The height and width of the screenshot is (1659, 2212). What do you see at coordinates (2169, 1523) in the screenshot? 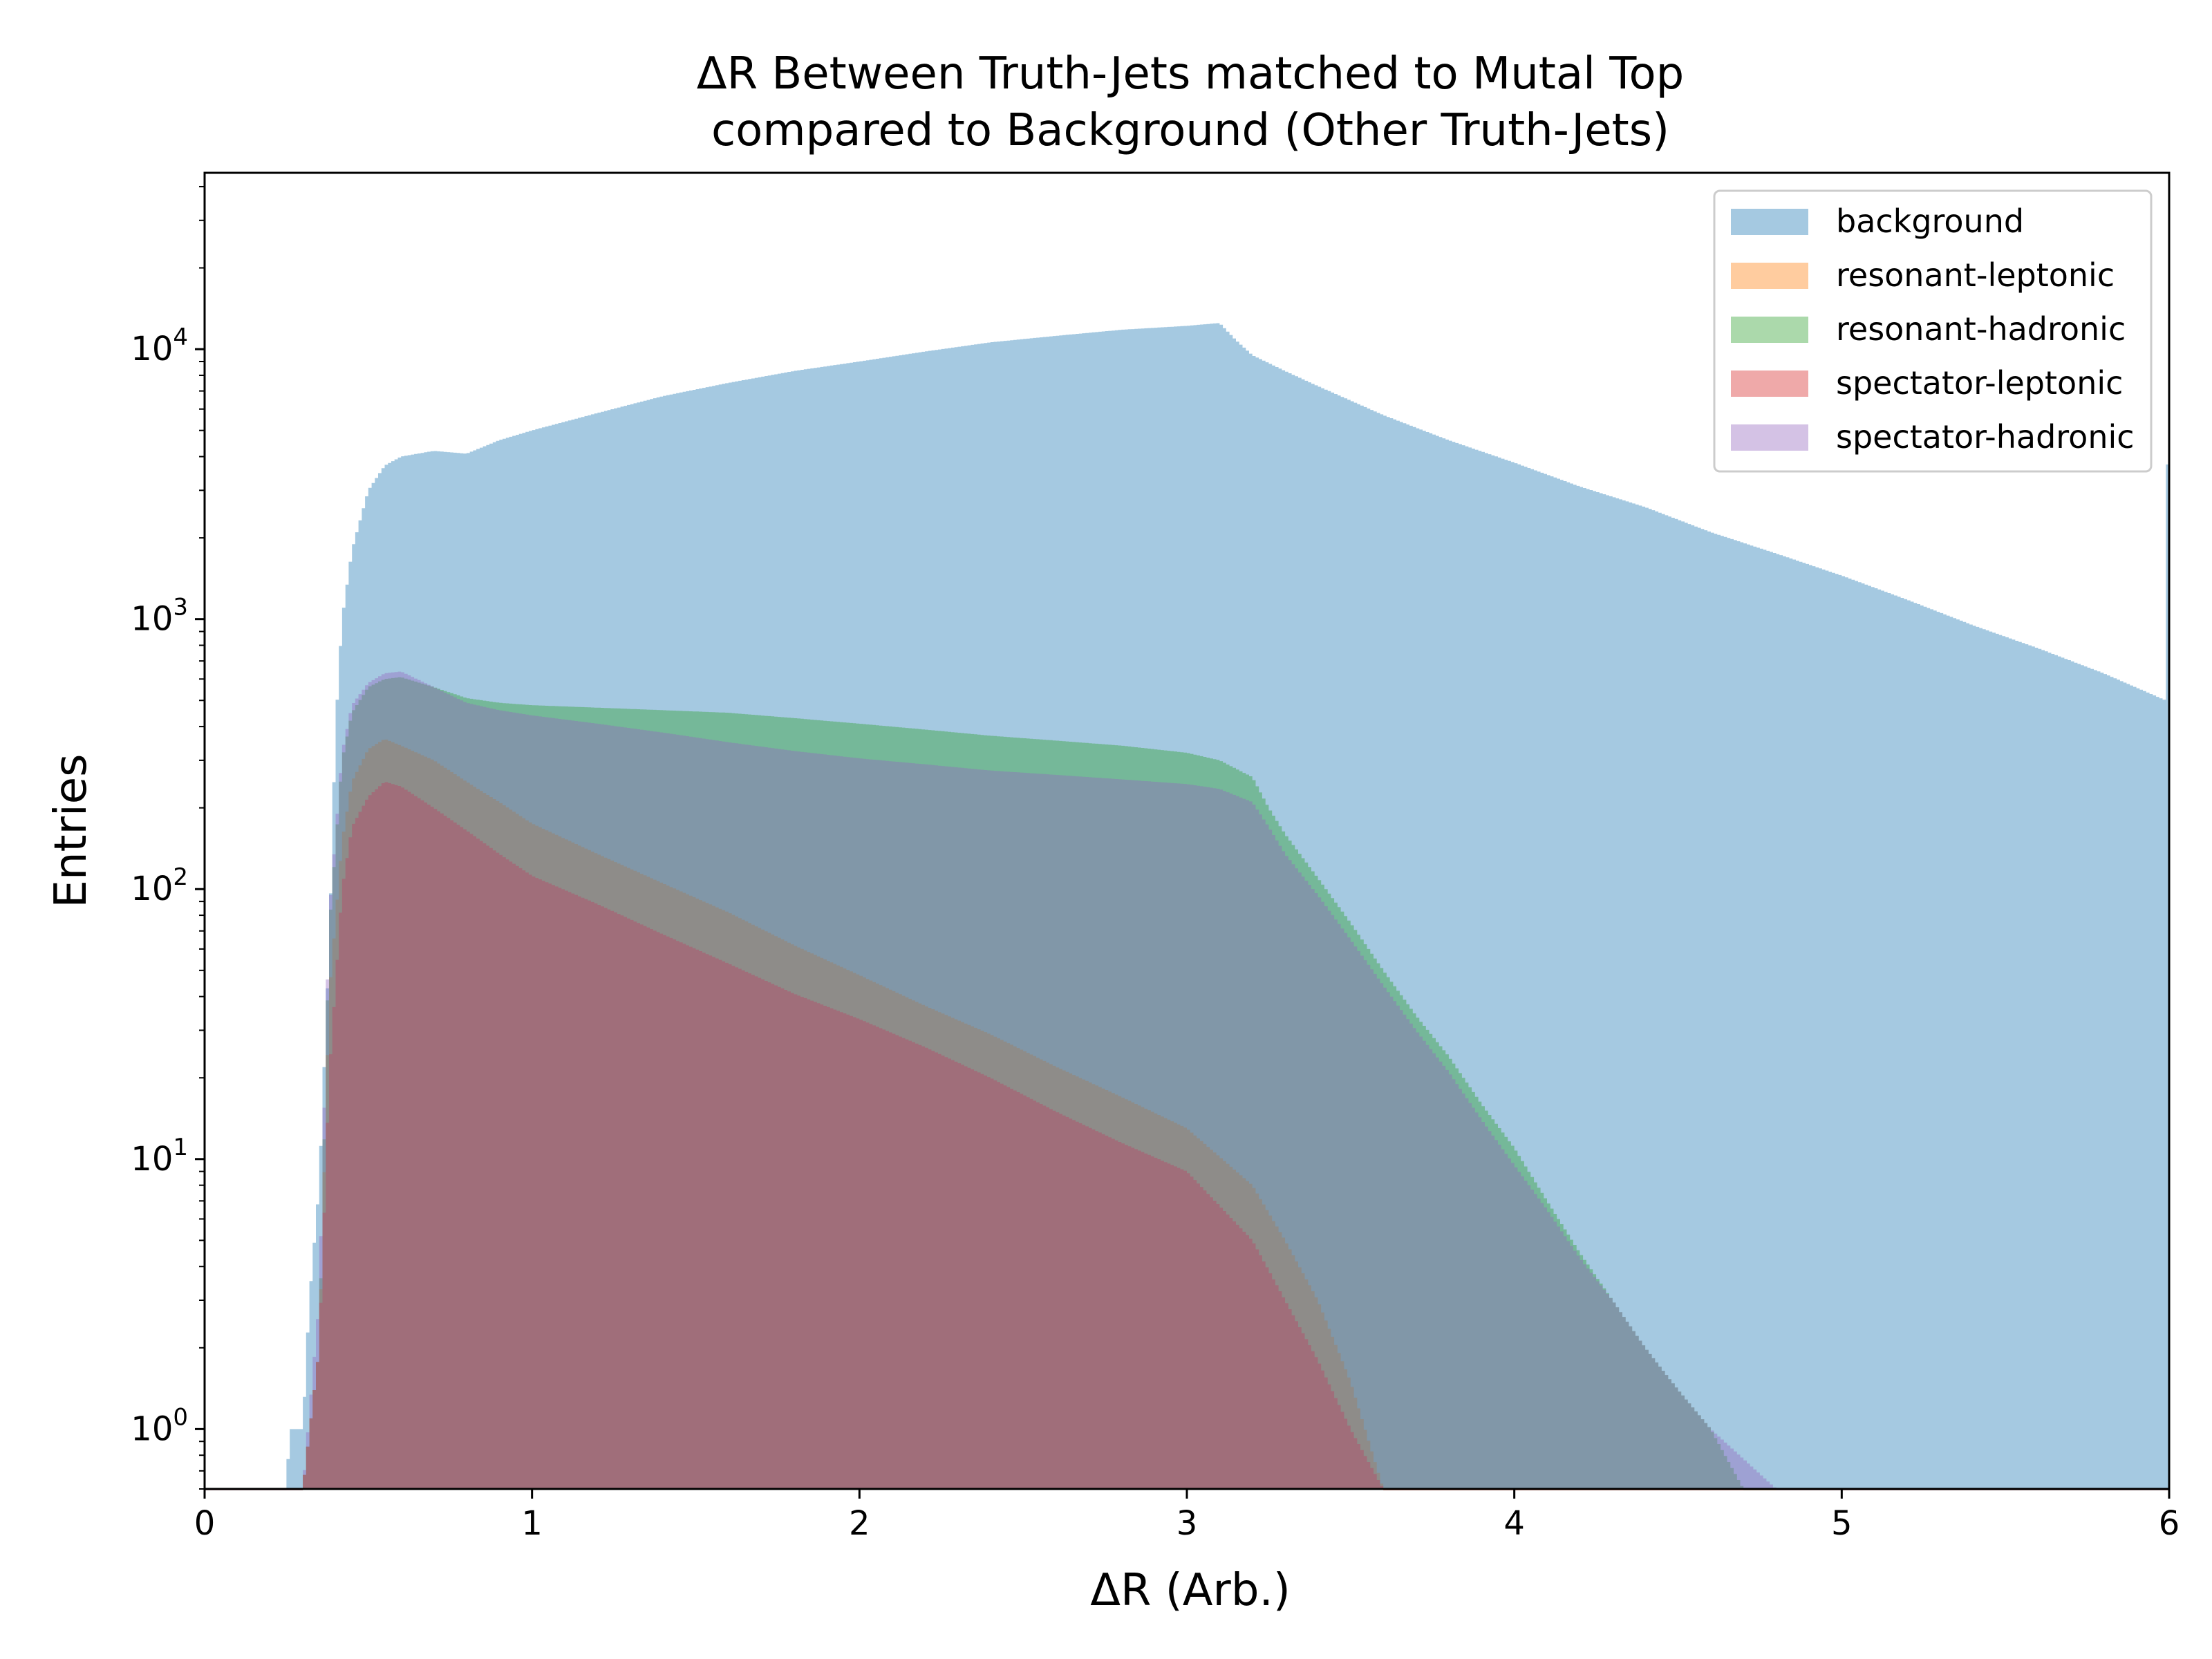
I see `x-tick-label: 6` at bounding box center [2169, 1523].